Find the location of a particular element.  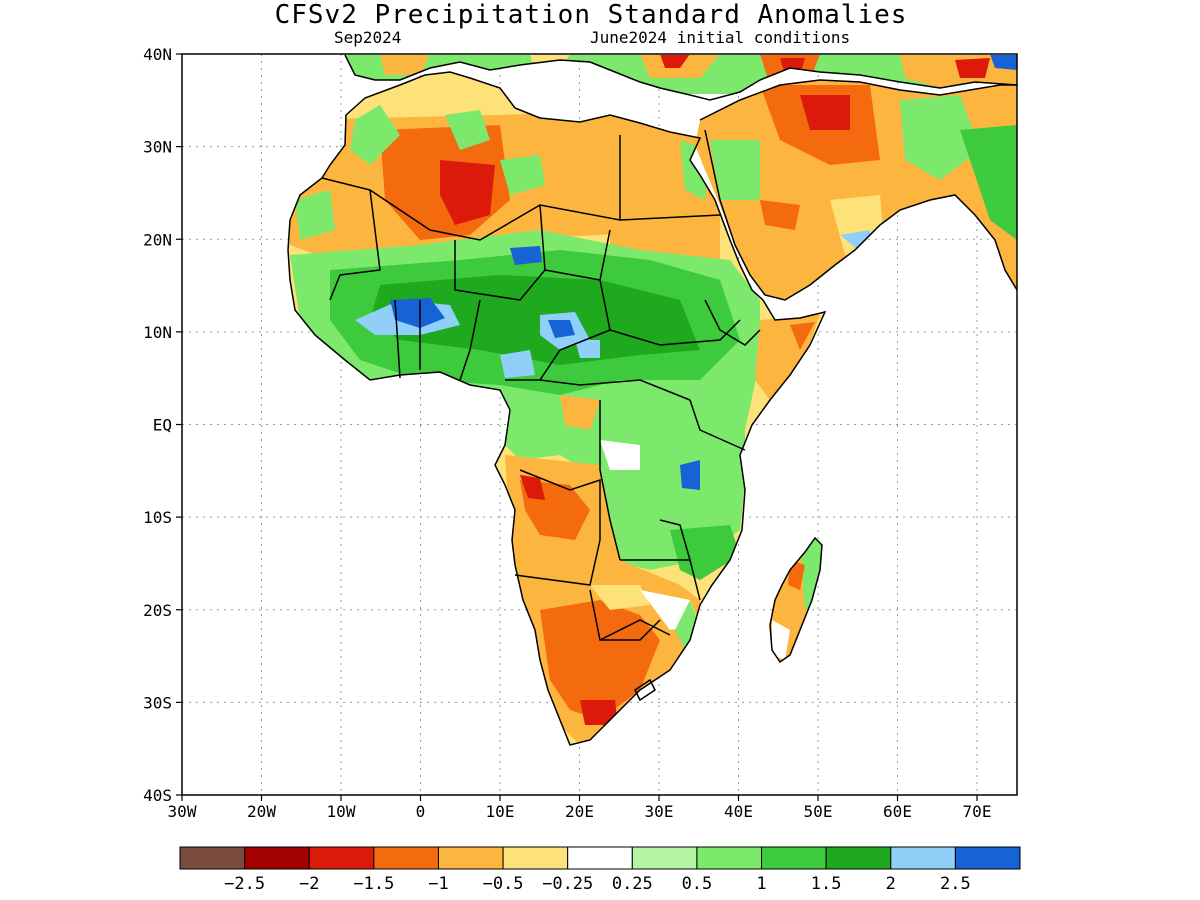

colorbar-label: 0.25 is located at coordinates (632, 884).